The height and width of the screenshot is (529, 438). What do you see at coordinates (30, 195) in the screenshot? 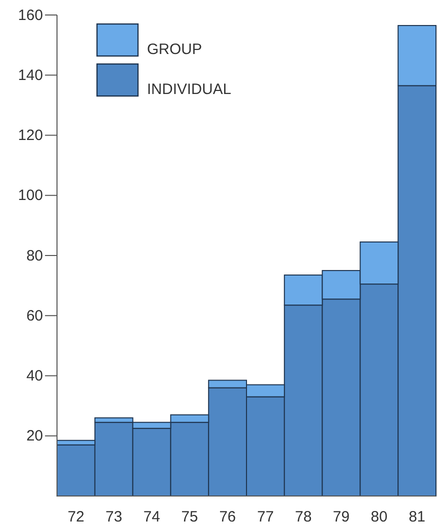
I see `y-tick-label: 100` at bounding box center [30, 195].